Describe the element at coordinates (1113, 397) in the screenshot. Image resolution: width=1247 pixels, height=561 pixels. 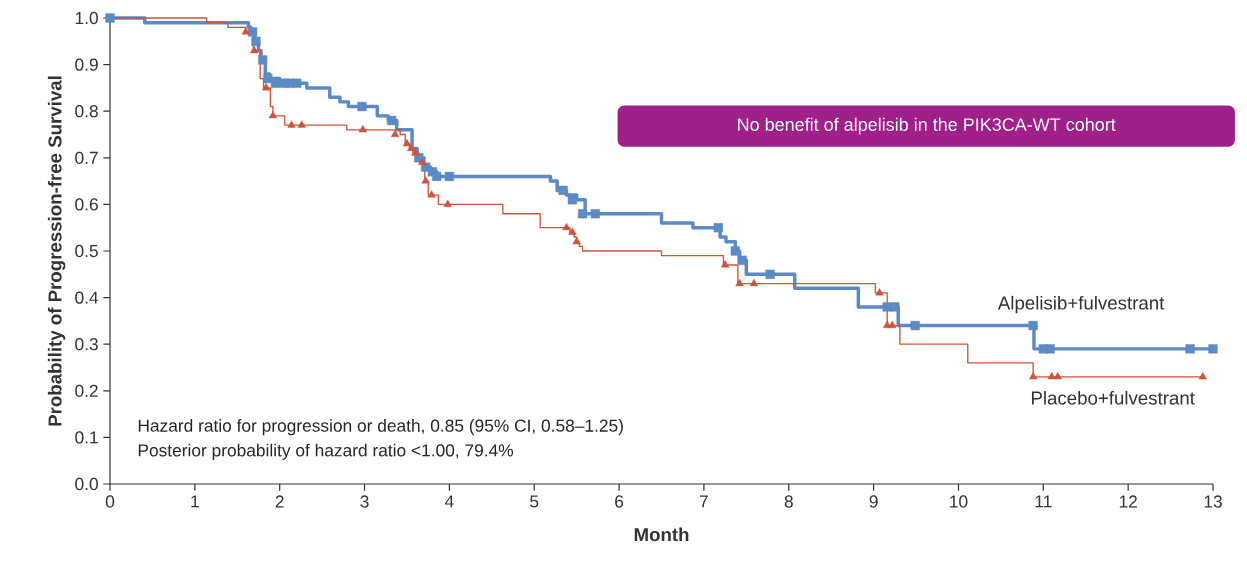
I see `series-label: Placebo+fulvestrant` at that location.